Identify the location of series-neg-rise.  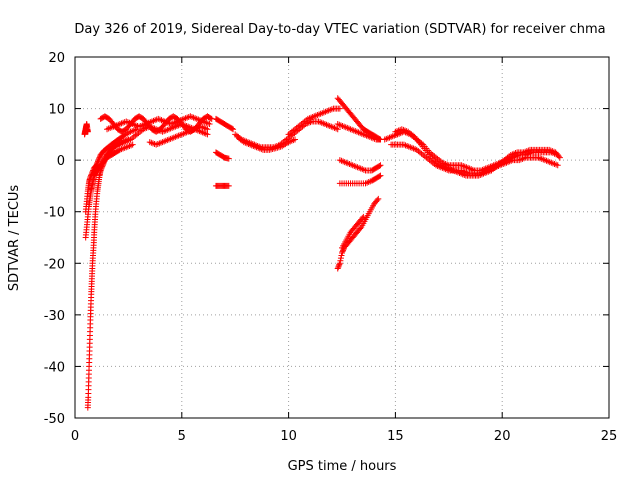
(358, 233).